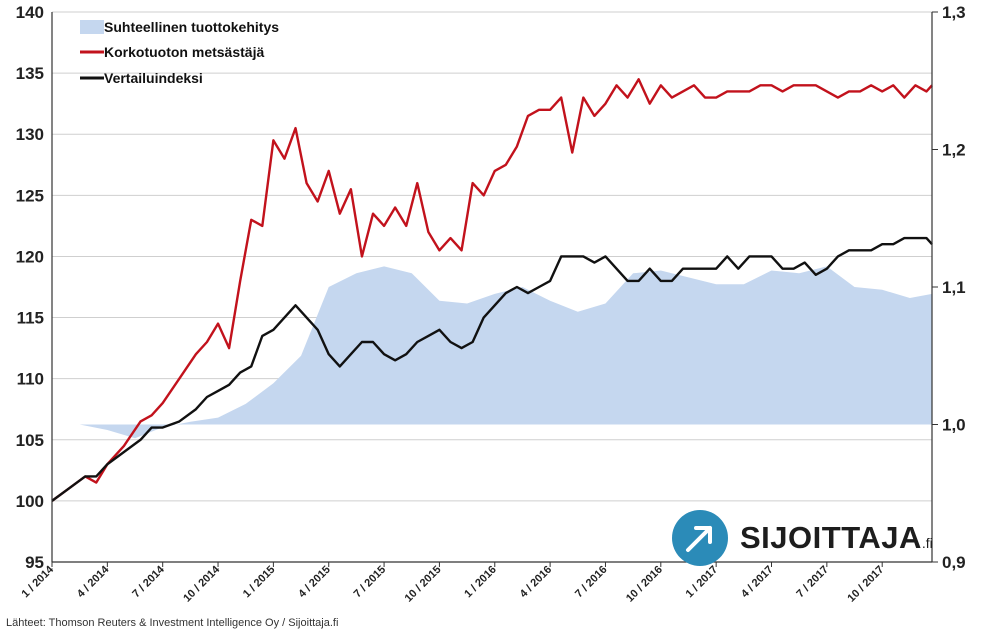  I want to click on x-tick-label: 10 / 2016, so click(644, 584).